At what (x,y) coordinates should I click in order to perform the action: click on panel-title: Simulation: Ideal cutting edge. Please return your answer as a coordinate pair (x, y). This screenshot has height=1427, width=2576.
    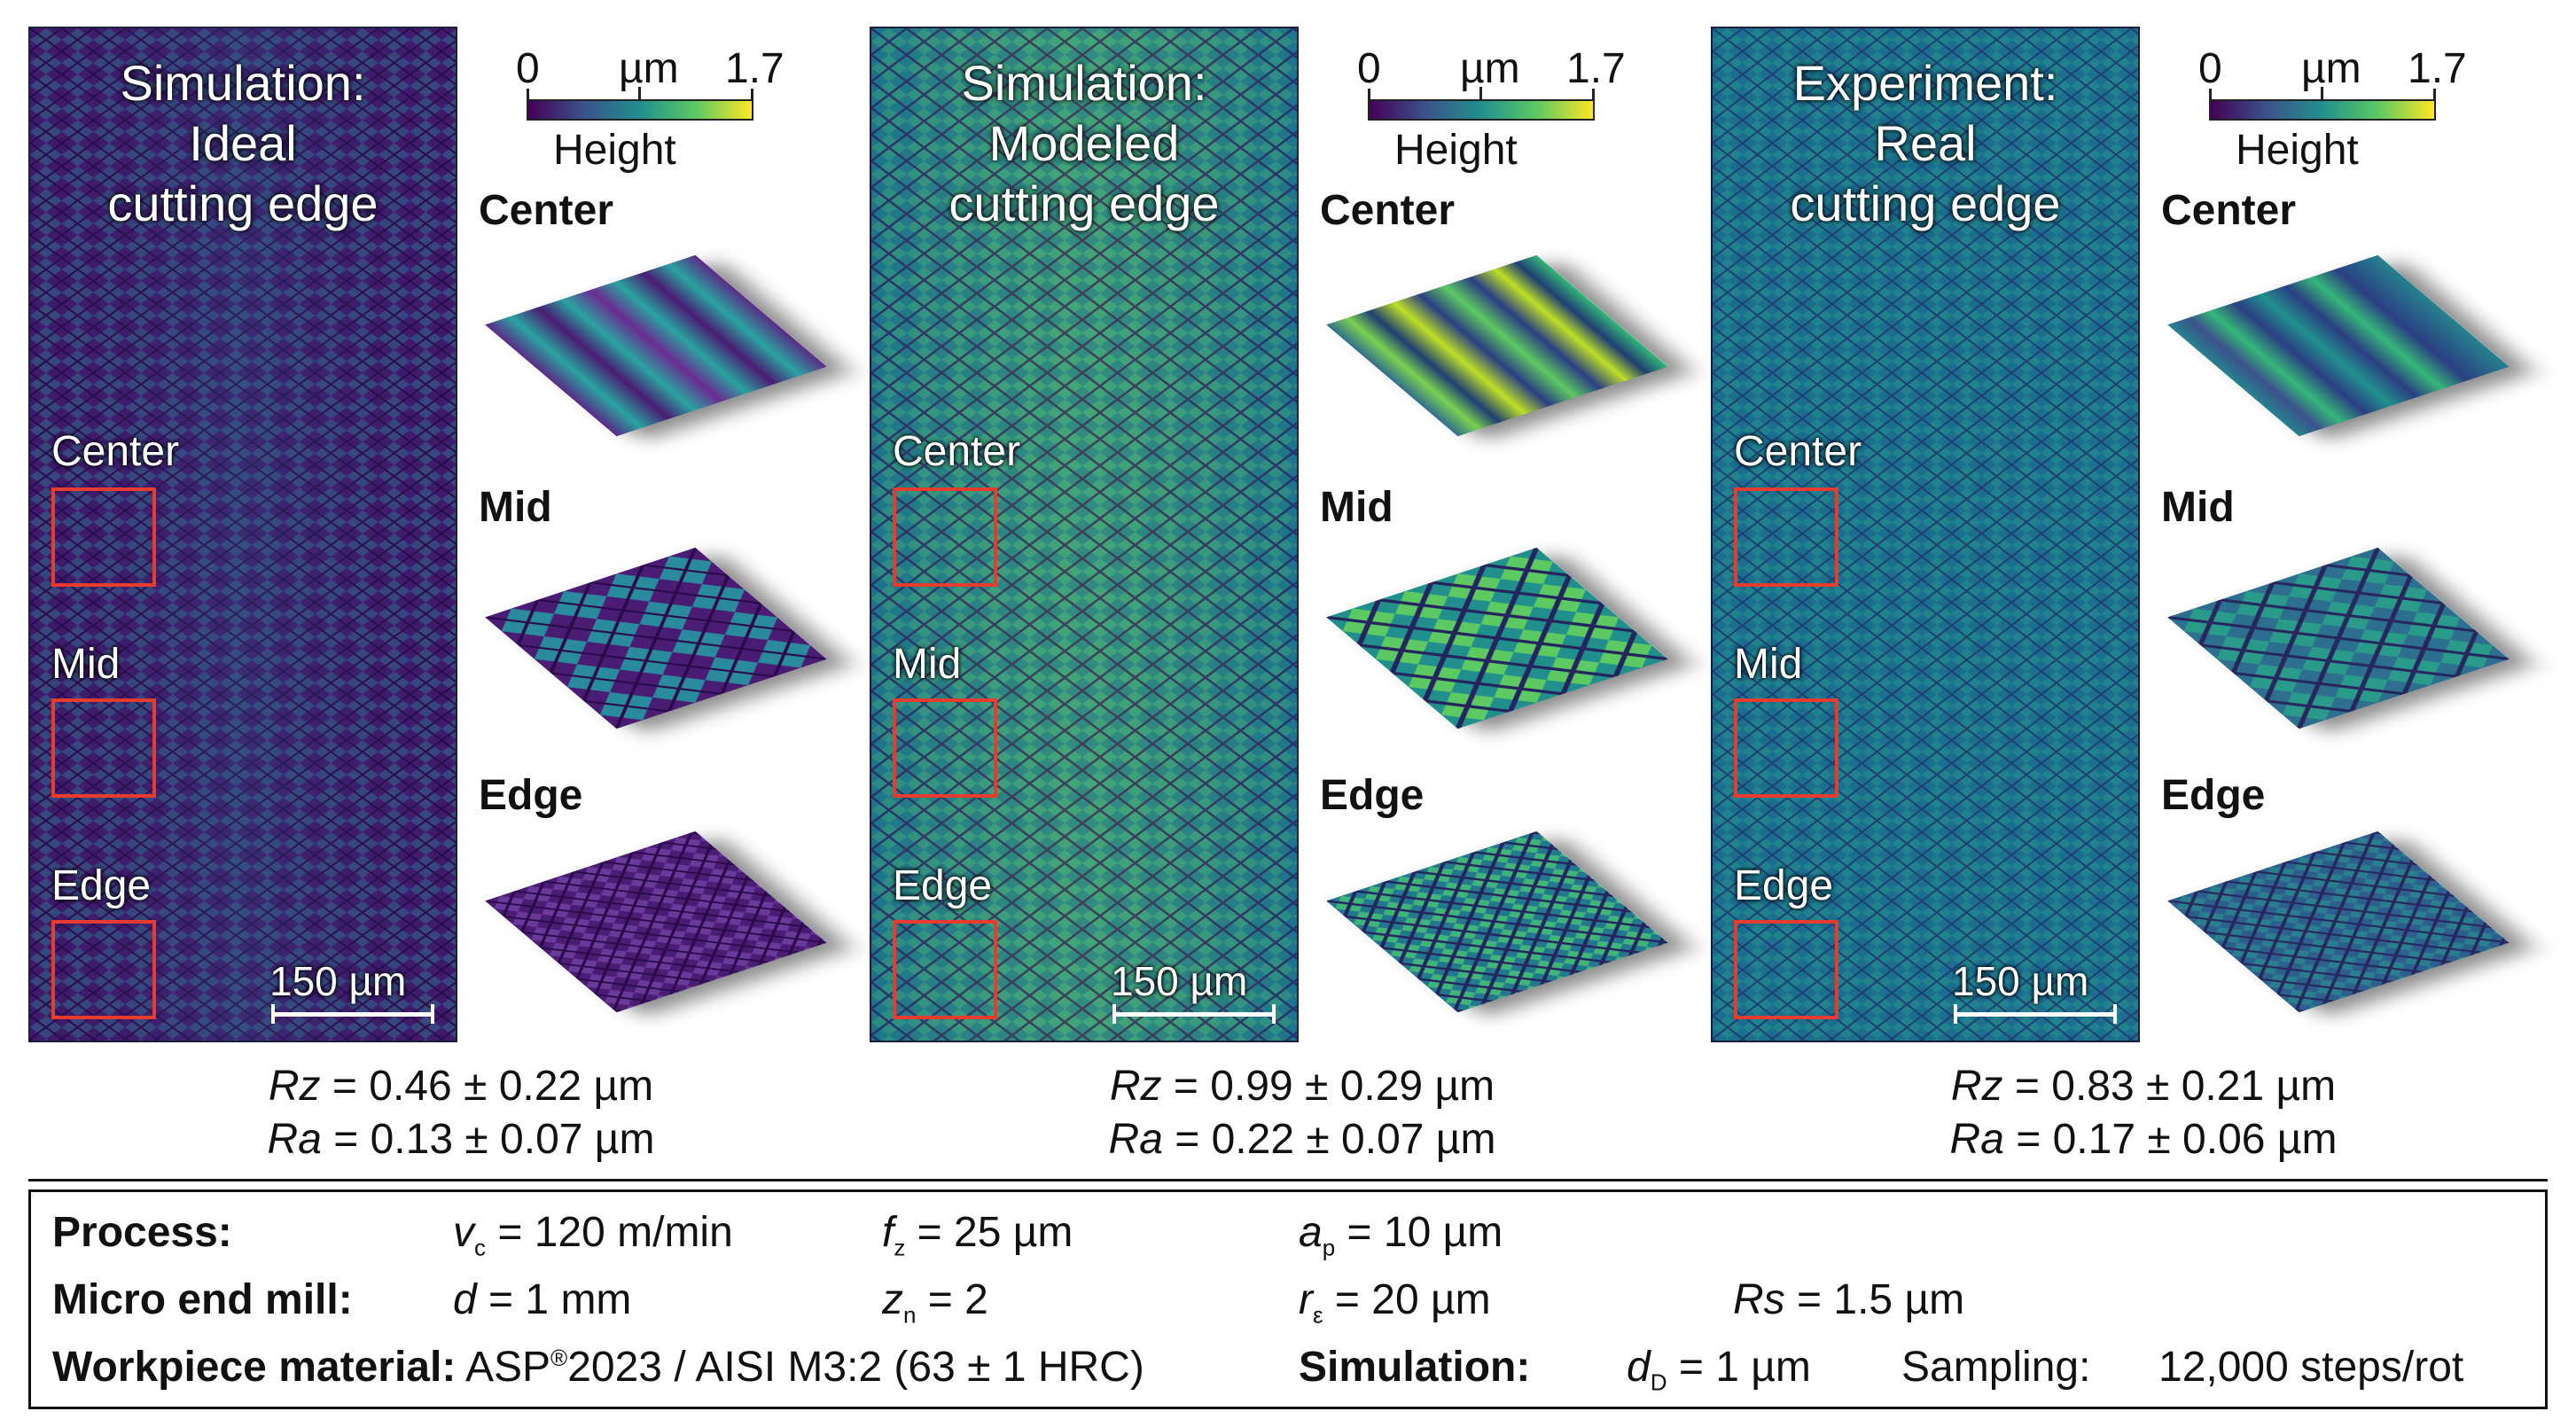
    Looking at the image, I should click on (243, 143).